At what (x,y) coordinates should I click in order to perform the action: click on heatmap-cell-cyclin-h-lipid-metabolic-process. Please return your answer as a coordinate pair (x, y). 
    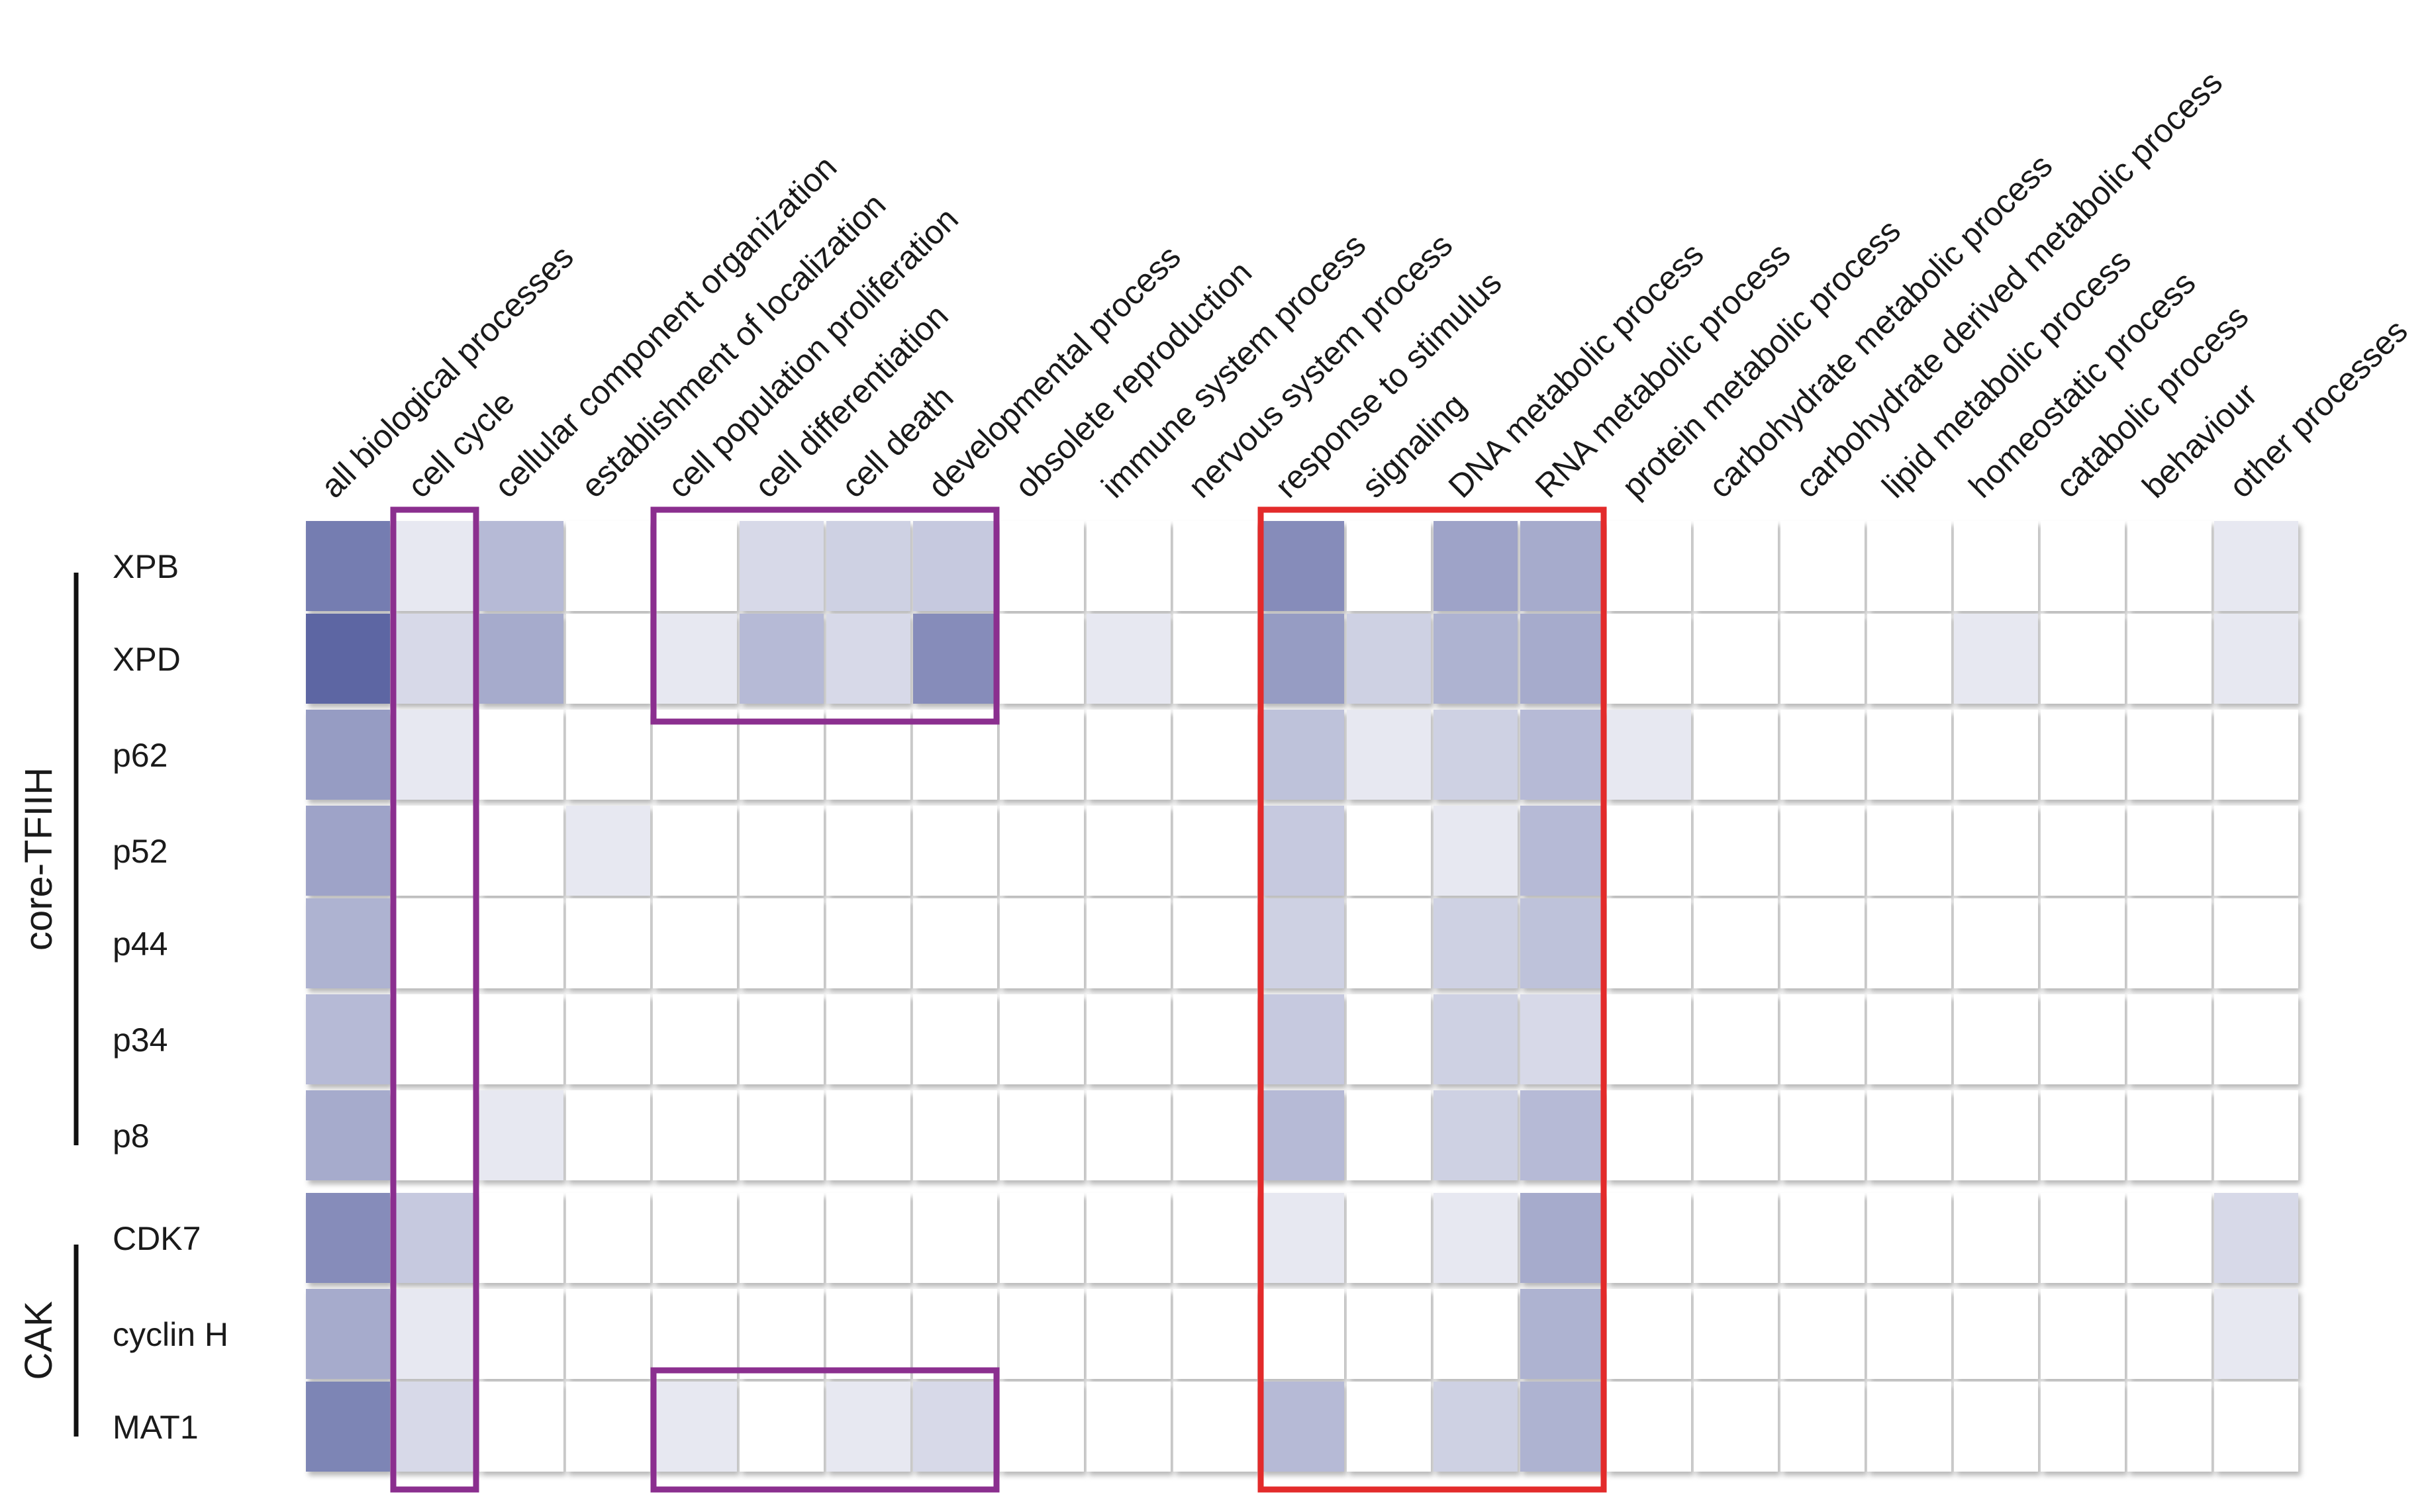
    Looking at the image, I should click on (1909, 1334).